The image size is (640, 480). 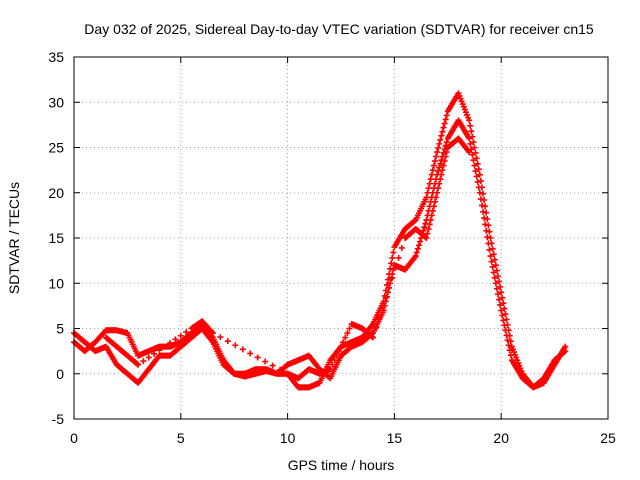 What do you see at coordinates (14, 238) in the screenshot?
I see `y-axis-label: SDTVAR / TECUs` at bounding box center [14, 238].